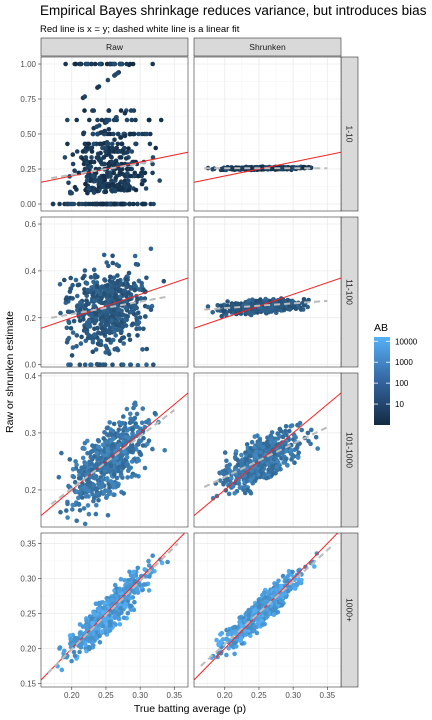 Image resolution: width=432 pixels, height=720 pixels. What do you see at coordinates (267, 303) in the screenshot?
I see `identity-line` at bounding box center [267, 303].